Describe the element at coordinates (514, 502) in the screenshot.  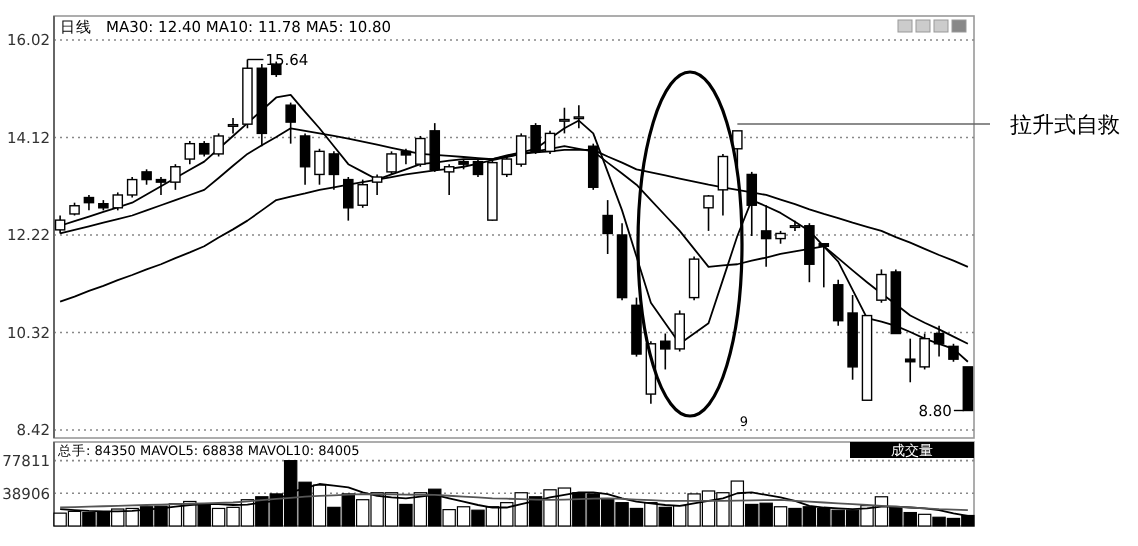
I see `line-series` at that location.